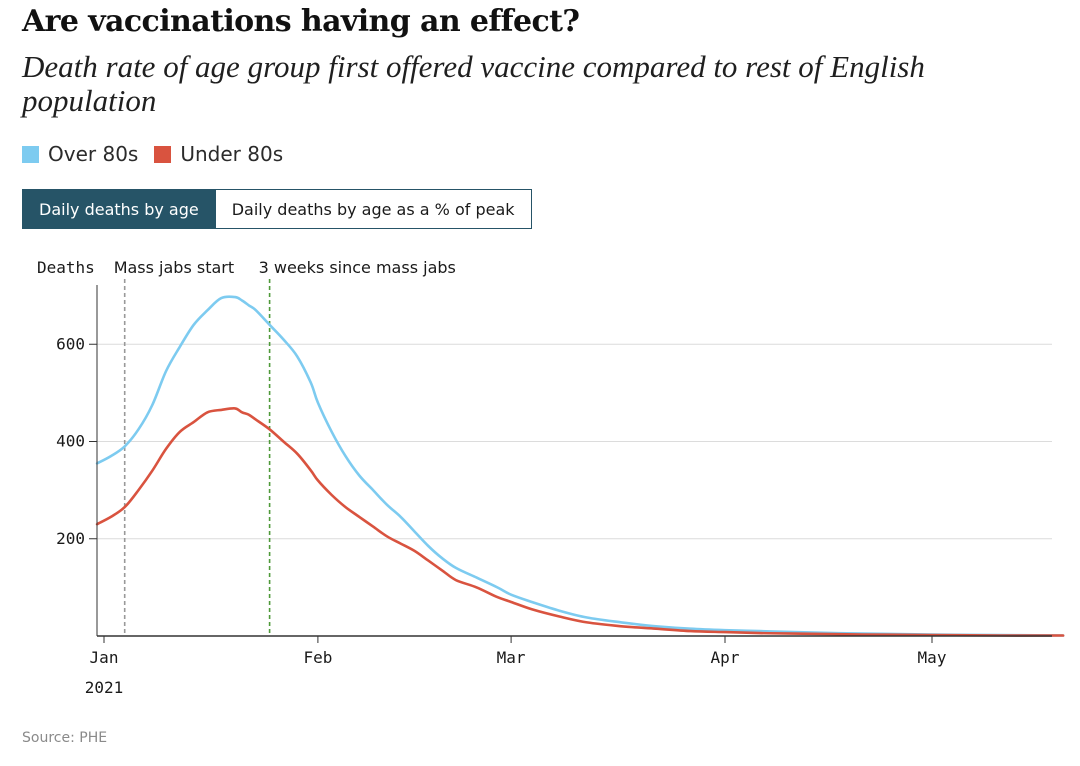  What do you see at coordinates (725, 657) in the screenshot?
I see `x-tick-label-apr: Apr` at bounding box center [725, 657].